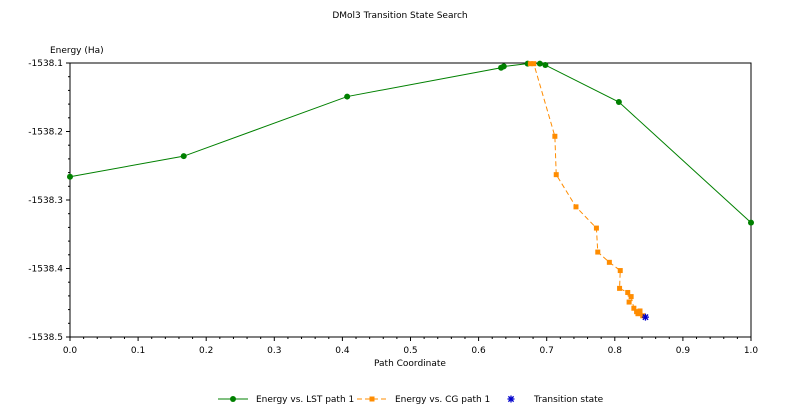 This screenshot has width=800, height=412. I want to click on y-tick-label: -1538.5, so click(45, 338).